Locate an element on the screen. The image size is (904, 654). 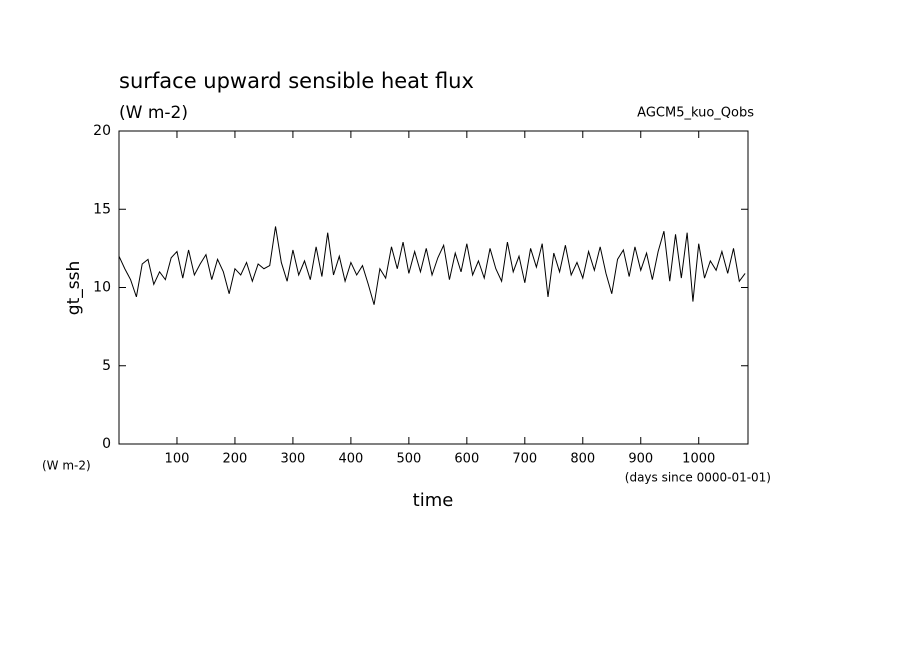
x-unit: (days since 0000-01-01) is located at coordinates (698, 478).